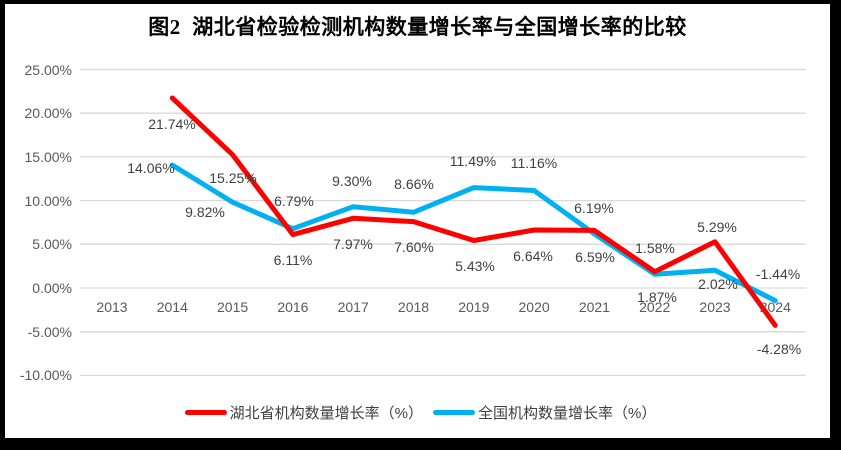 This screenshot has width=841, height=450. What do you see at coordinates (417, 27) in the screenshot?
I see `chart-title: 图2 湖北省检验检测机构数量增长率与全国增长率的比较` at bounding box center [417, 27].